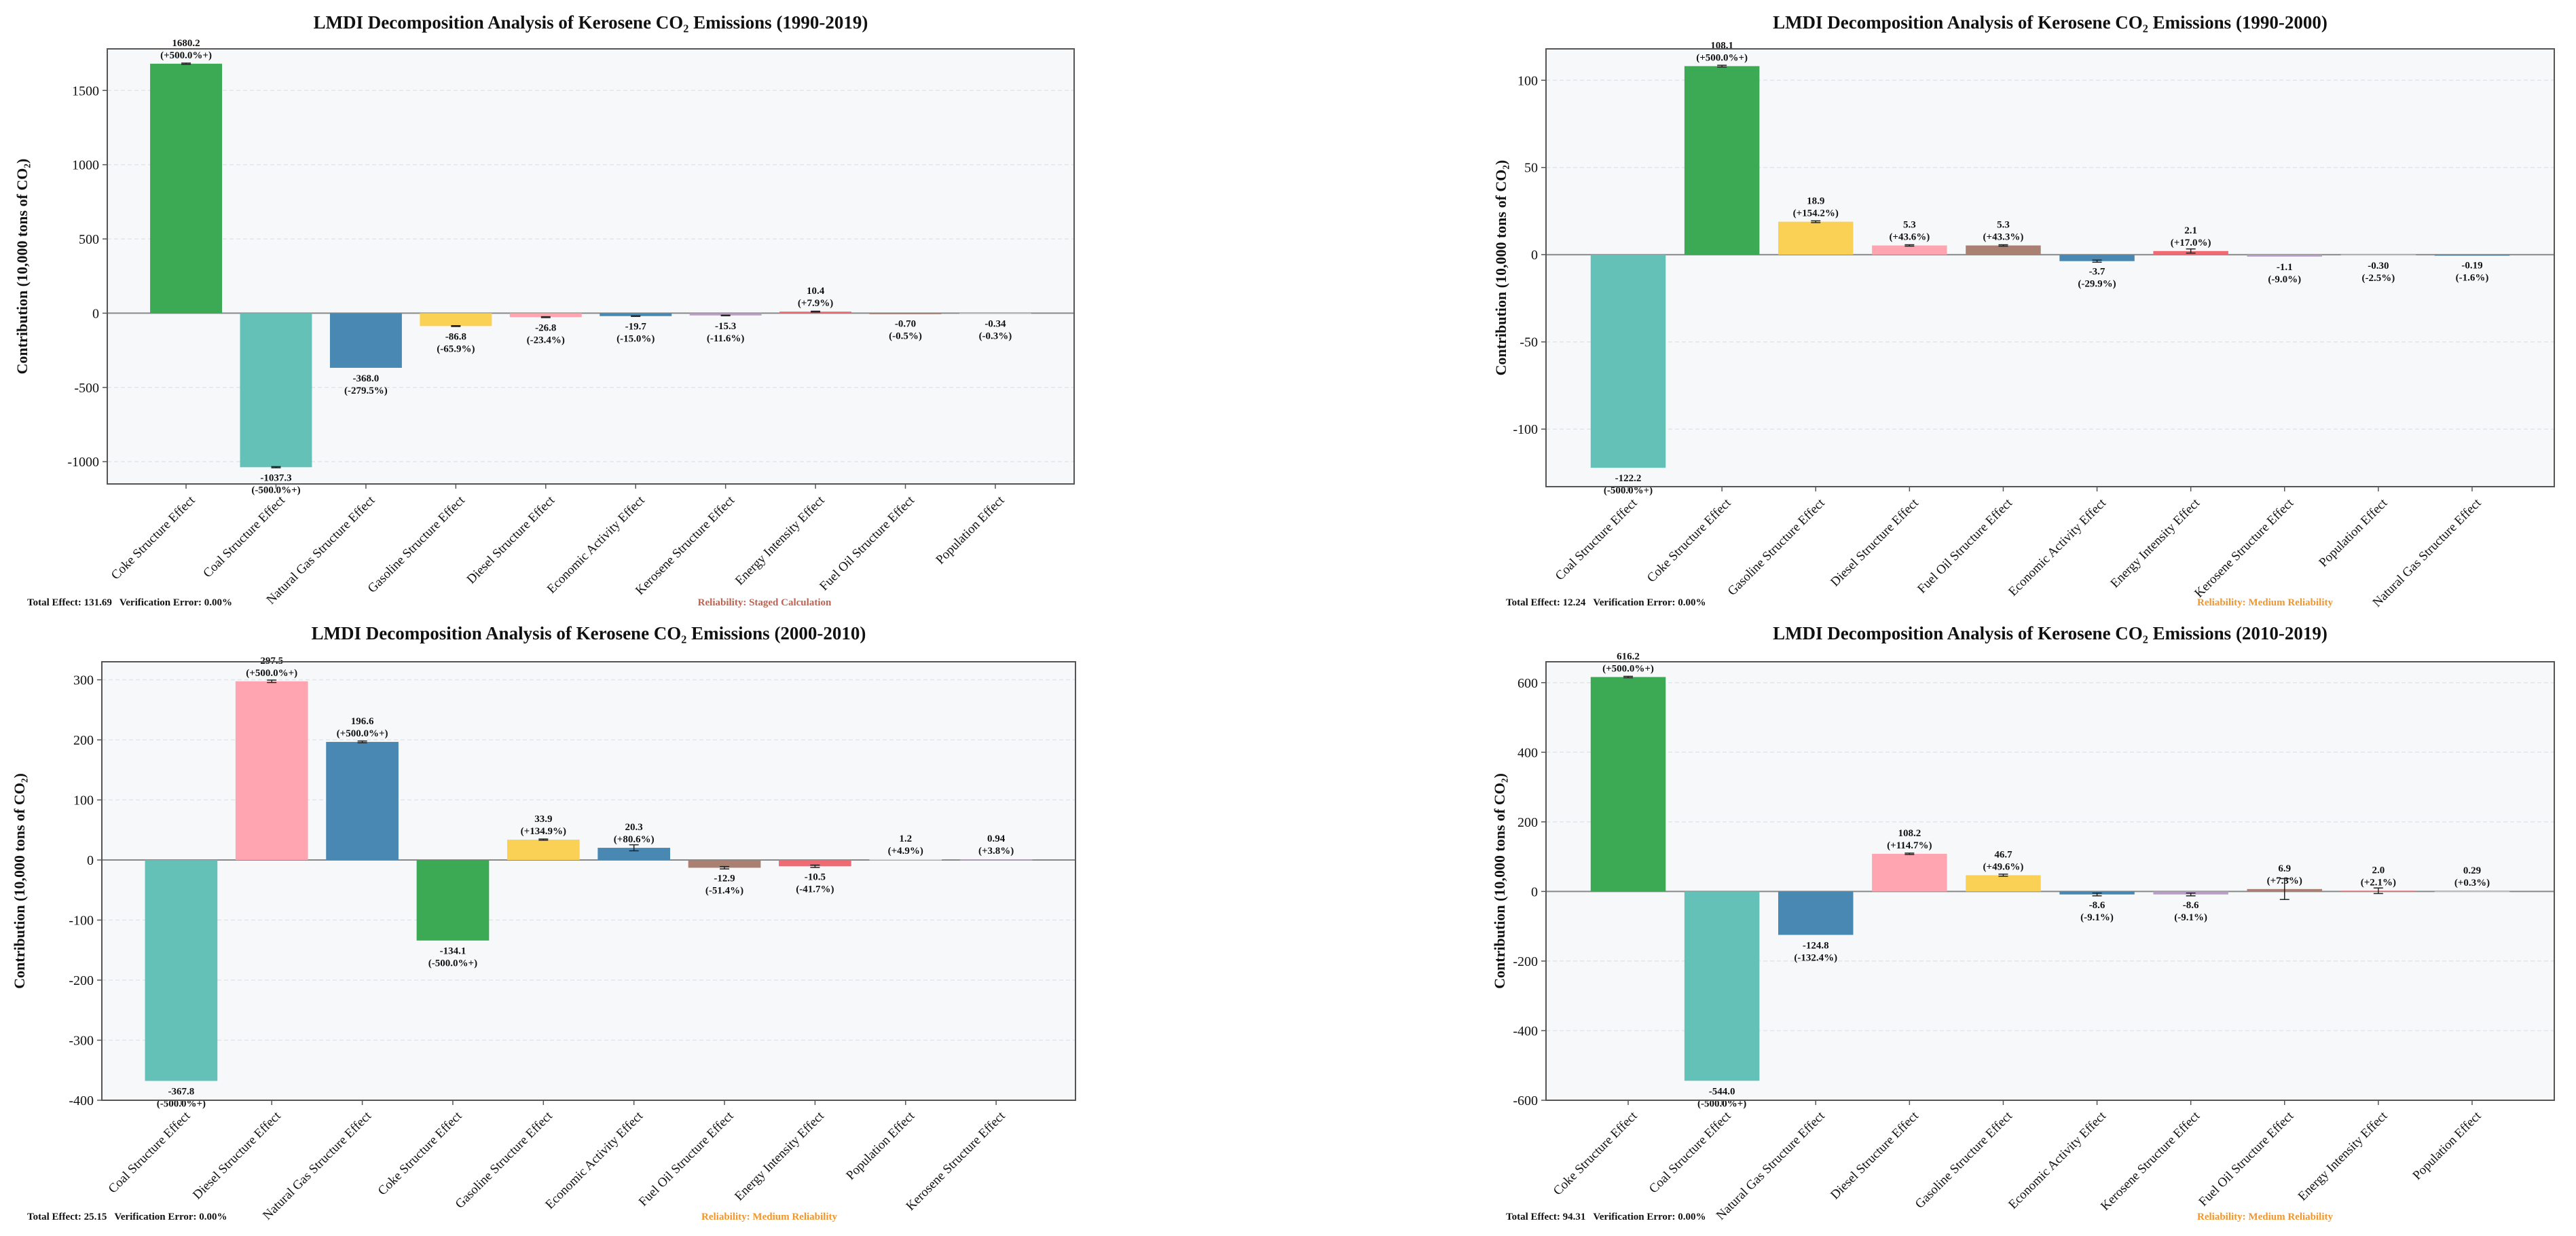 This screenshot has width=2576, height=1236. What do you see at coordinates (543, 832) in the screenshot?
I see `percent-label: (+134.9%)` at bounding box center [543, 832].